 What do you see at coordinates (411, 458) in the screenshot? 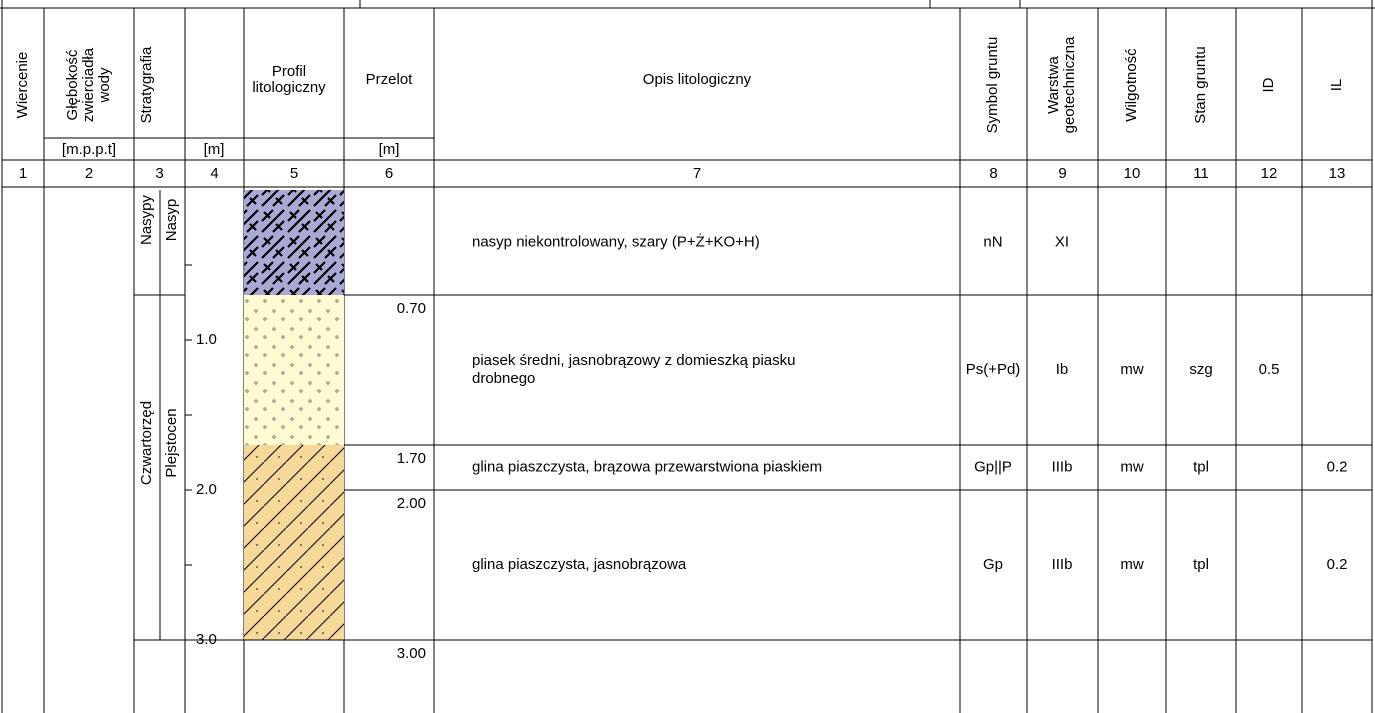
I see `depth-label: 1.70` at bounding box center [411, 458].